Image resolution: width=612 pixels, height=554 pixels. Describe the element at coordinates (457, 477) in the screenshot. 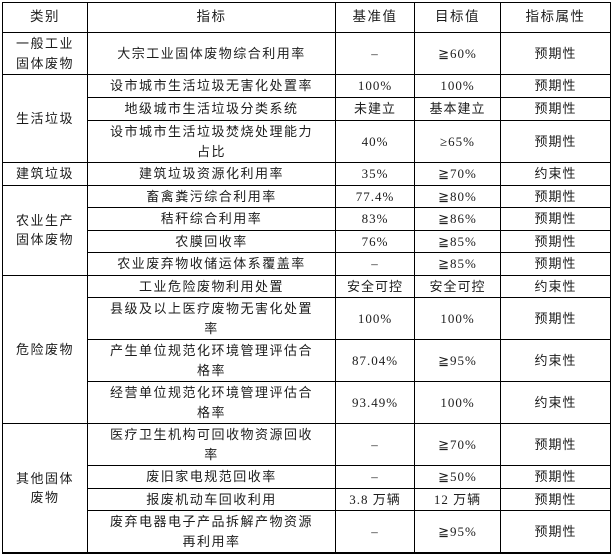

I see `target-cell: ≧50%` at that location.